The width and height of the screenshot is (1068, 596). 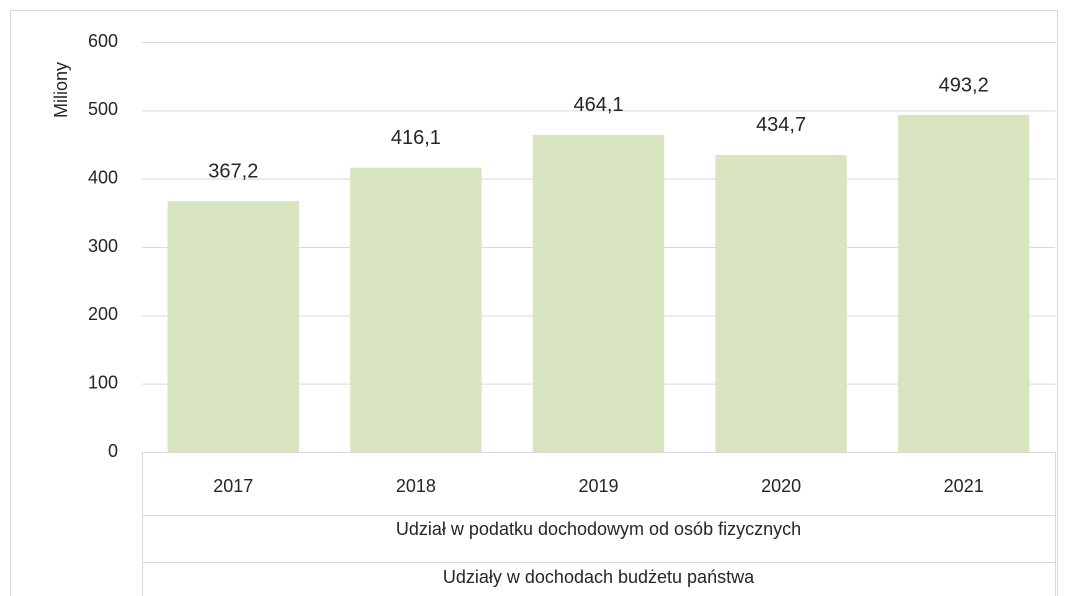 I want to click on y-axis-label: Miliony, so click(x=61, y=90).